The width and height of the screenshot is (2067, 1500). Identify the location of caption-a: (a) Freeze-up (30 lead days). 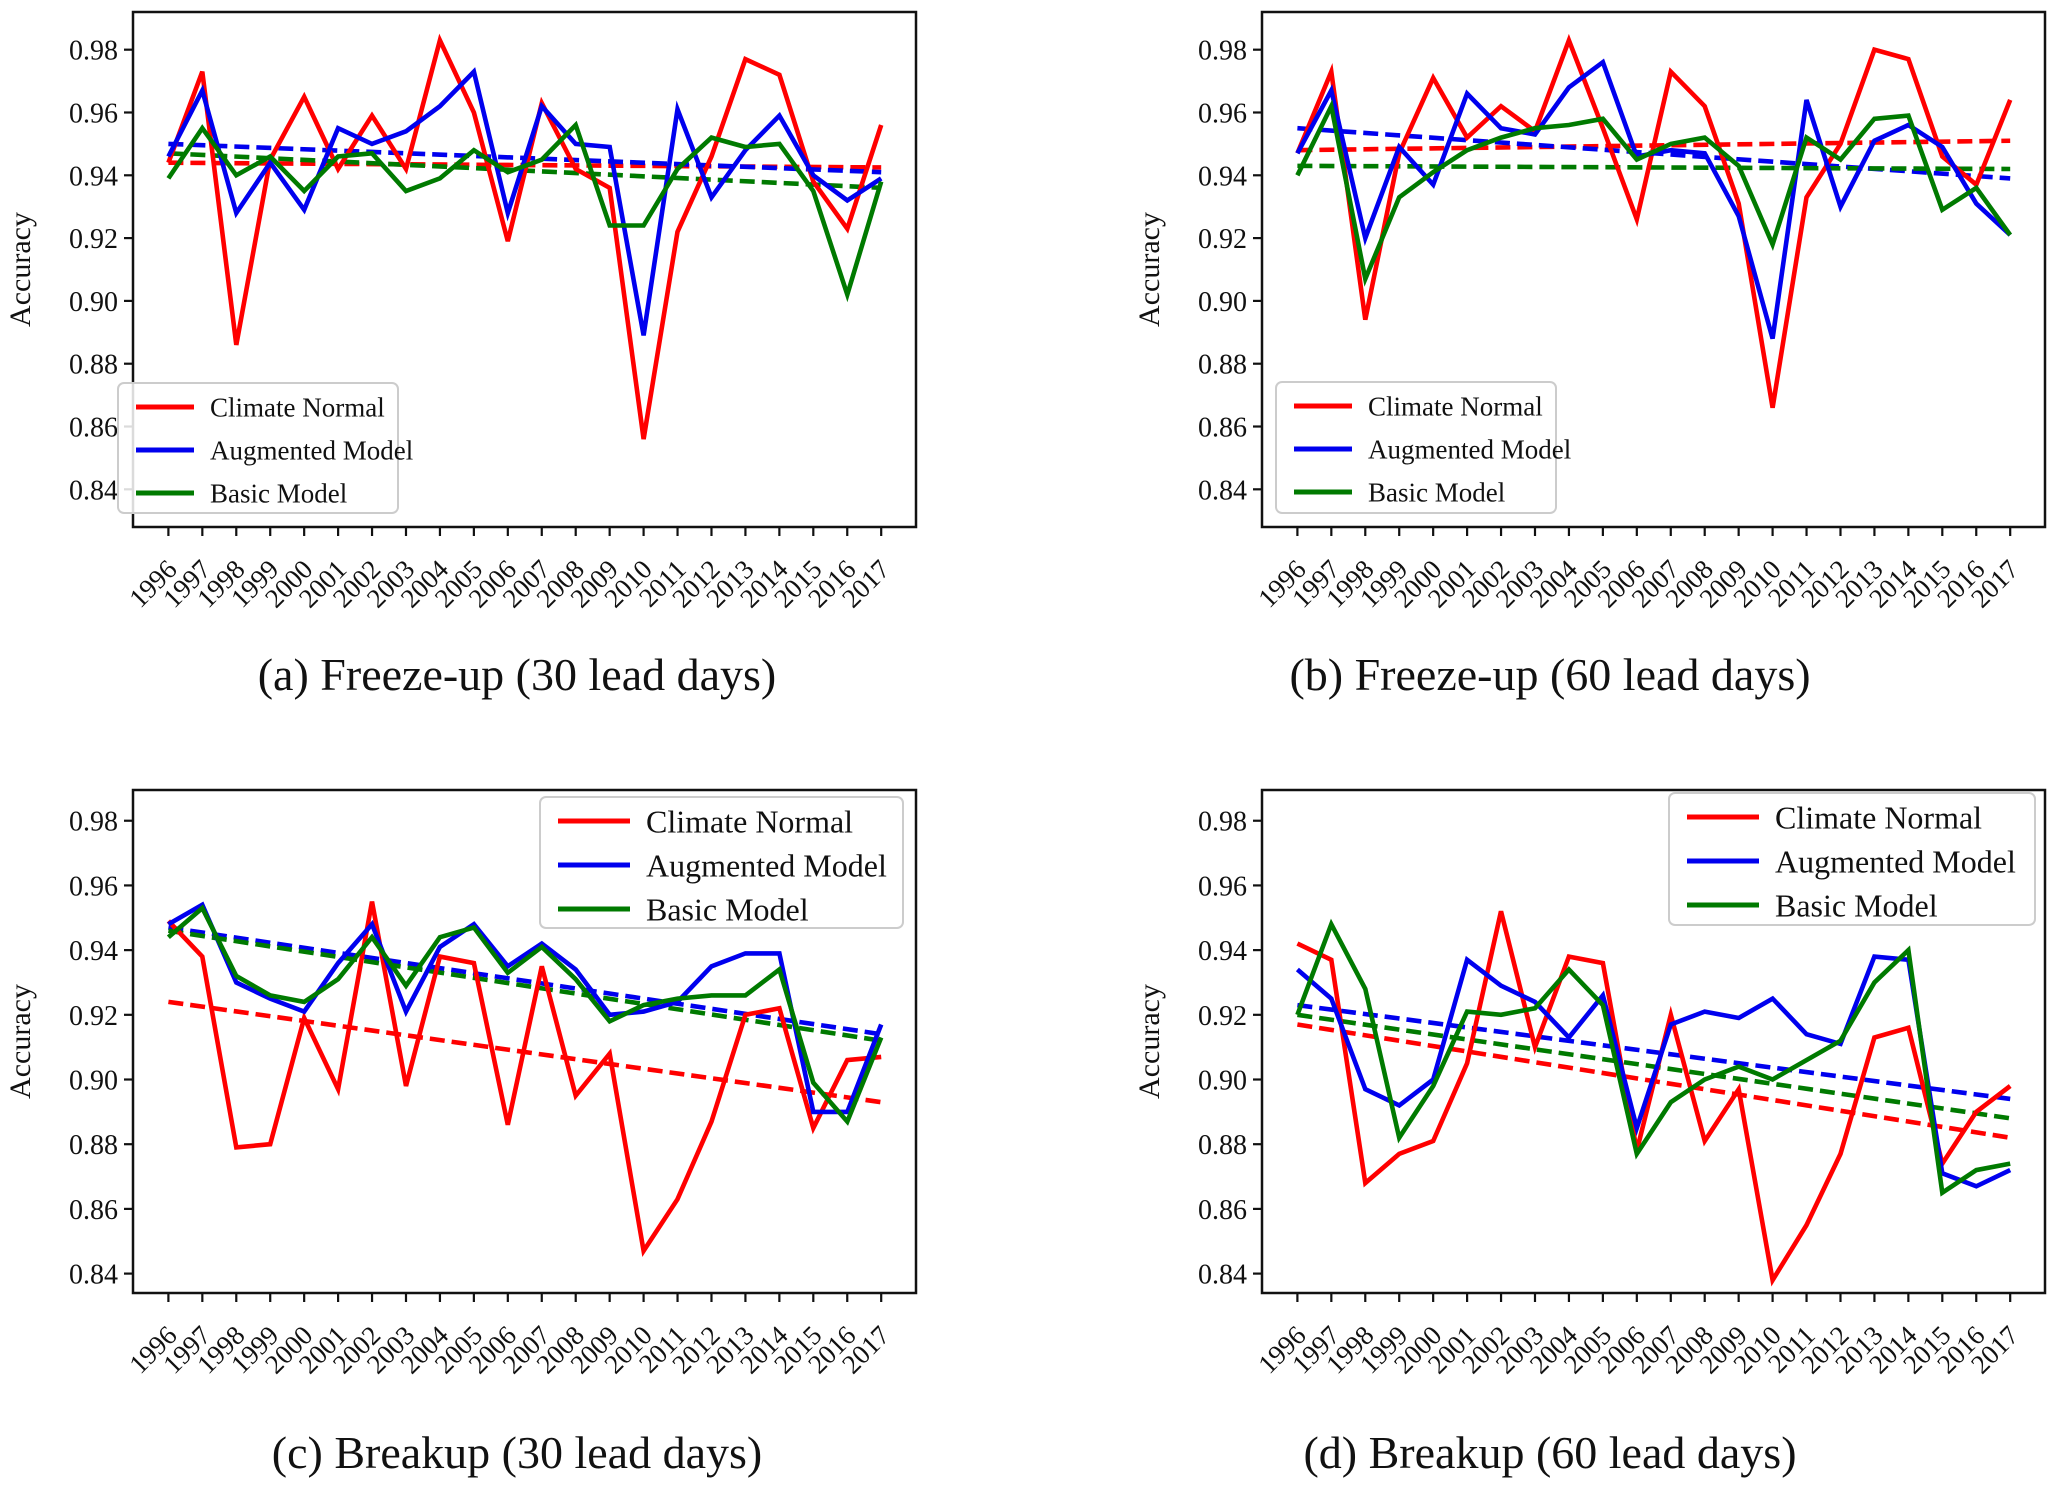
(517, 674).